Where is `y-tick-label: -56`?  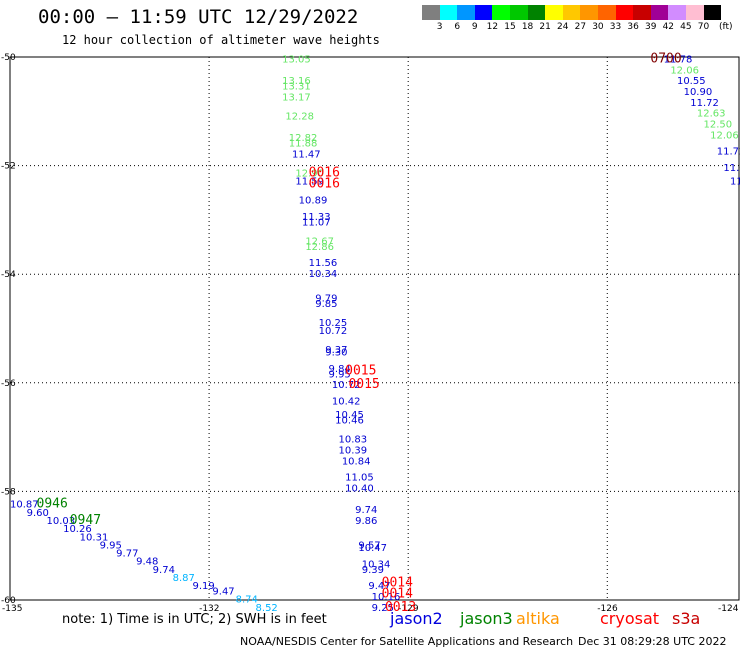 y-tick-label: -56 is located at coordinates (8, 384).